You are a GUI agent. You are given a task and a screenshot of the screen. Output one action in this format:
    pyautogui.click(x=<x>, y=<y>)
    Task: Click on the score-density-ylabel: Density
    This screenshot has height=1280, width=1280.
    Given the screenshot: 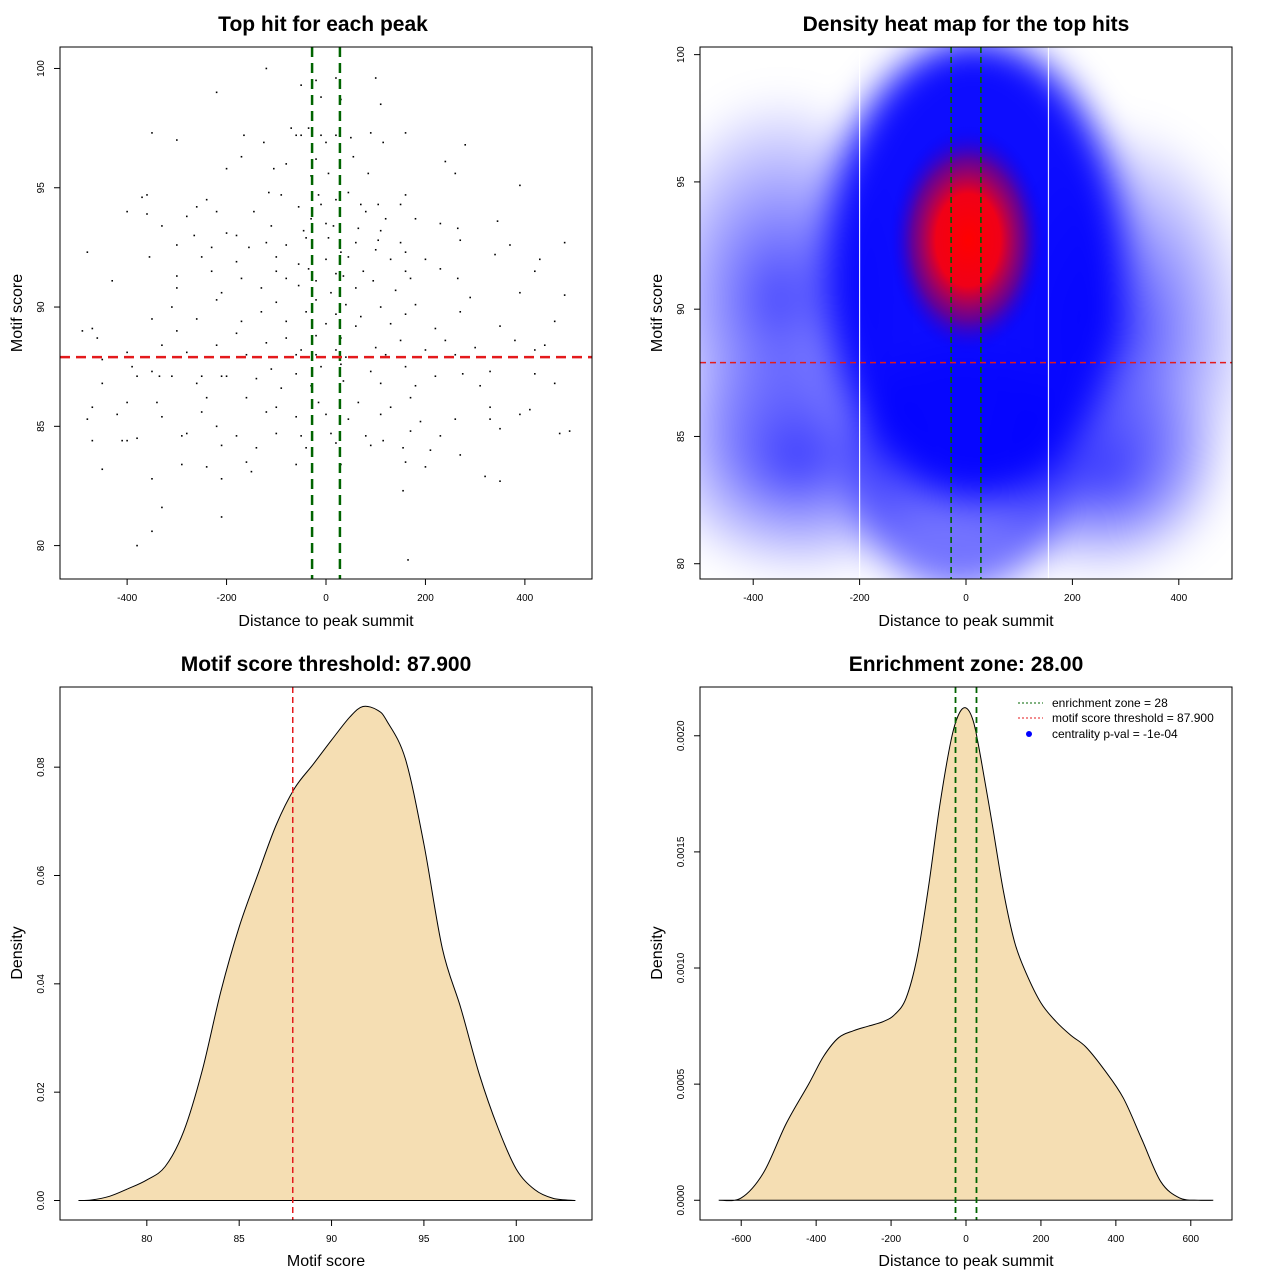 What is the action you would take?
    pyautogui.click(x=17, y=952)
    